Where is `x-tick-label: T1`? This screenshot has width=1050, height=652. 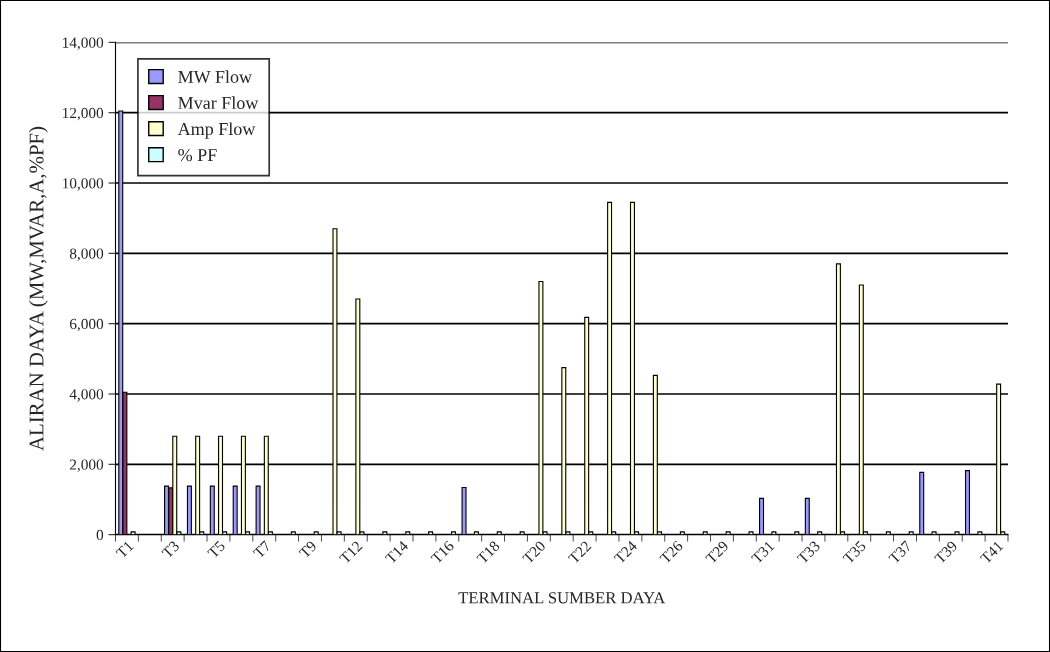
x-tick-label: T1 is located at coordinates (124, 549).